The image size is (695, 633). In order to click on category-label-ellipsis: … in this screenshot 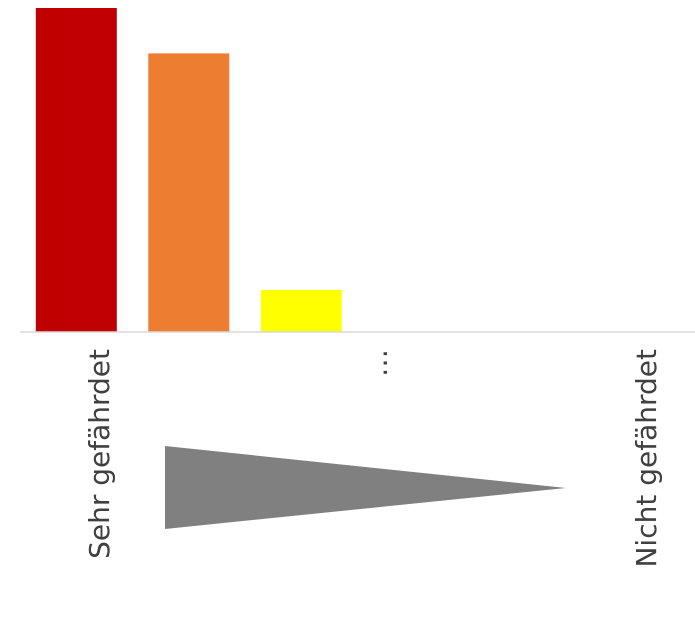, I will do `click(377, 363)`.